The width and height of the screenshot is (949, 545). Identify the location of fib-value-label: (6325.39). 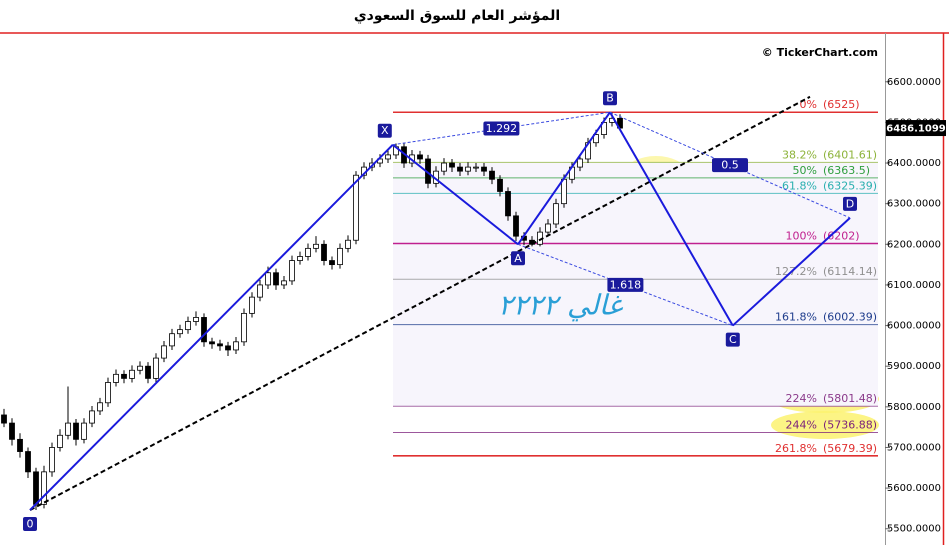
(850, 185).